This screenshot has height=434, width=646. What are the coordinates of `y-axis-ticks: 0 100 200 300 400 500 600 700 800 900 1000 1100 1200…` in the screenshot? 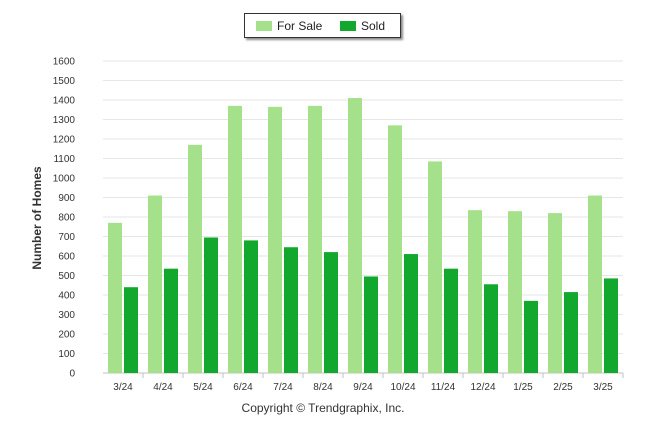 It's located at (64, 218).